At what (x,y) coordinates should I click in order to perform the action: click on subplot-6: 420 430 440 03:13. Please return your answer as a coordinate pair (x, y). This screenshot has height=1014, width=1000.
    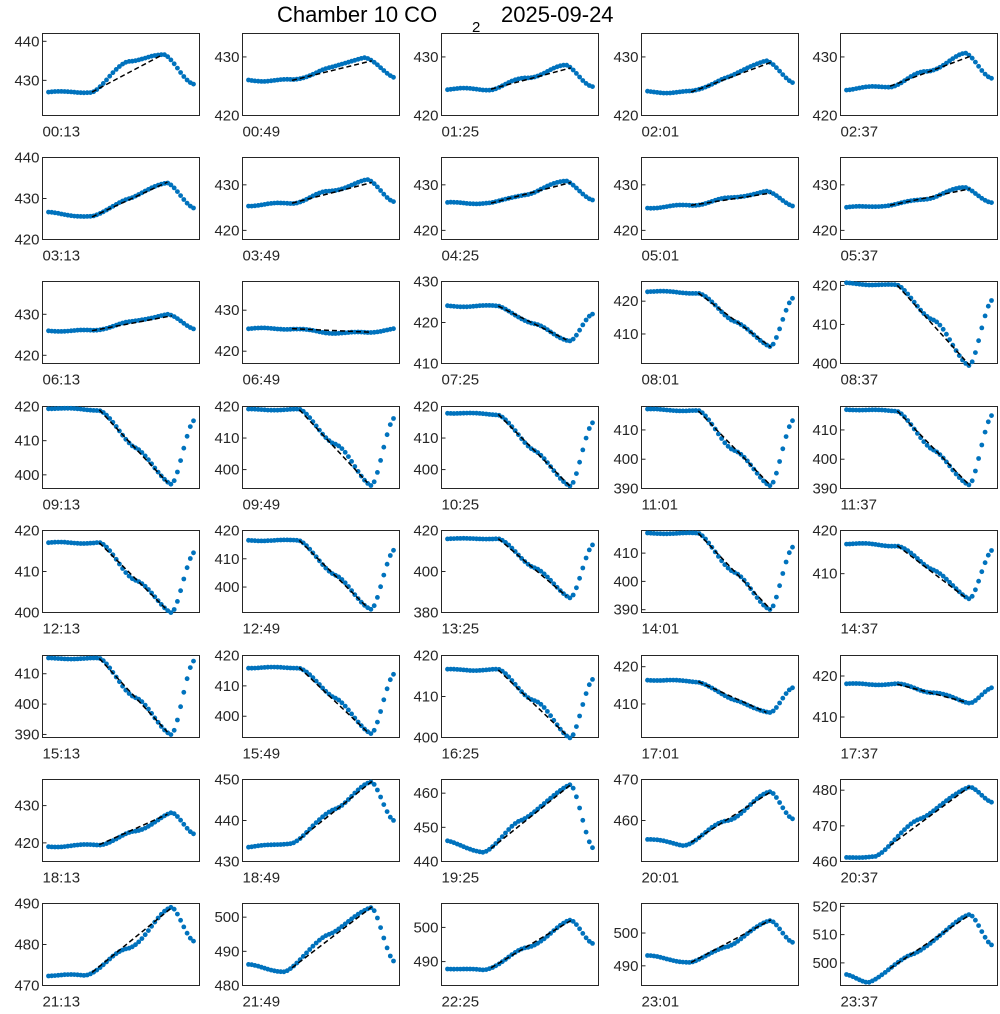
    Looking at the image, I should click on (107, 207).